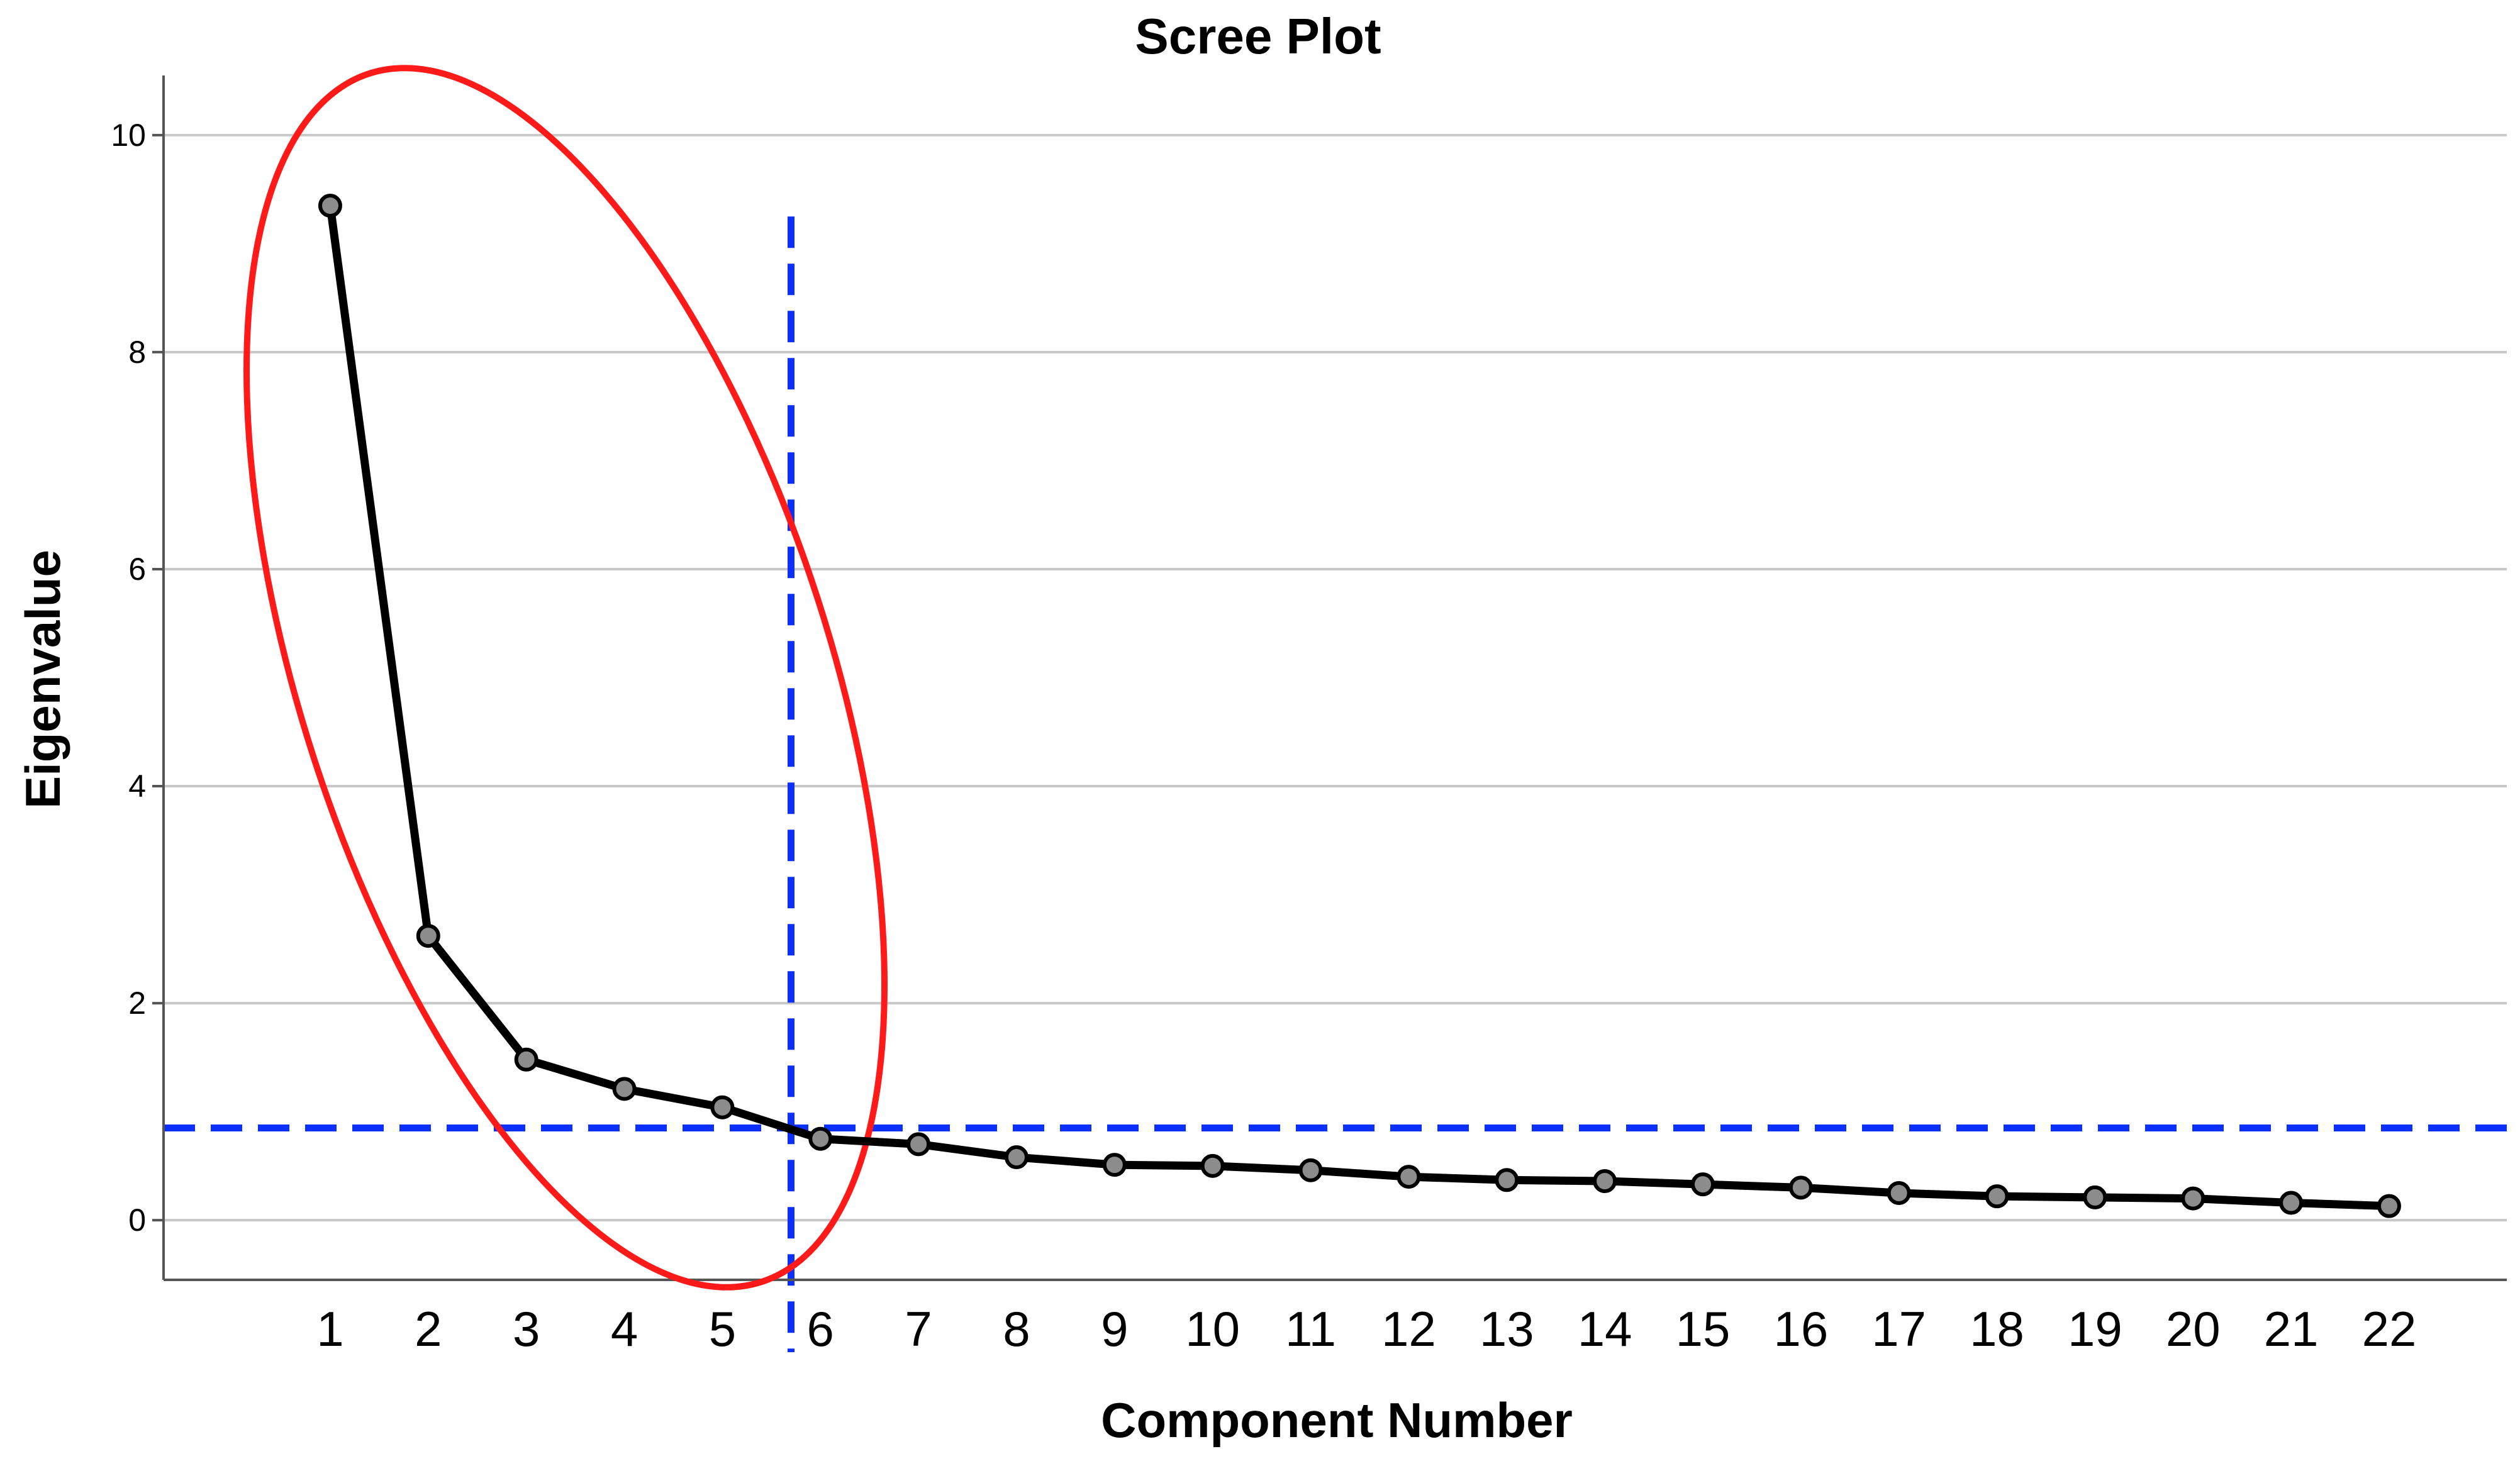  What do you see at coordinates (1310, 1329) in the screenshot?
I see `x-tick-label-11: 11` at bounding box center [1310, 1329].